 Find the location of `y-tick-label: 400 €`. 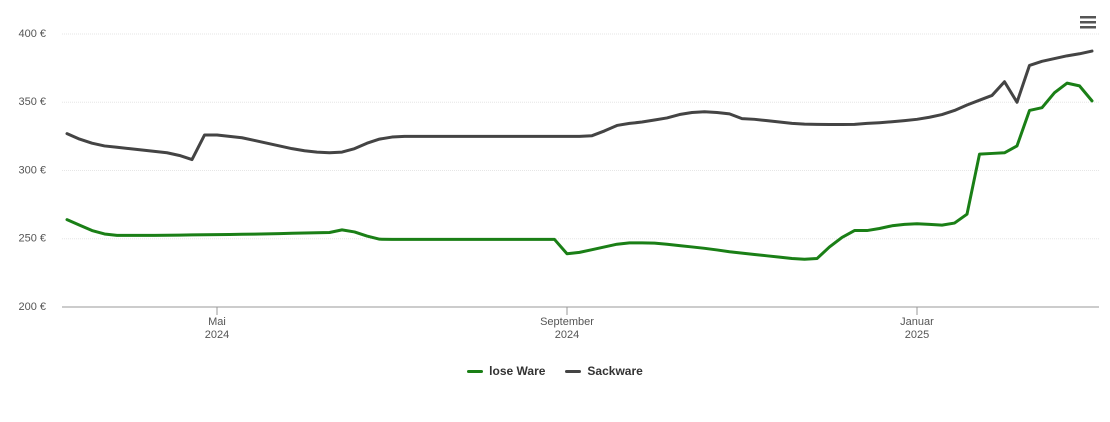

y-tick-label: 400 € is located at coordinates (32, 34).